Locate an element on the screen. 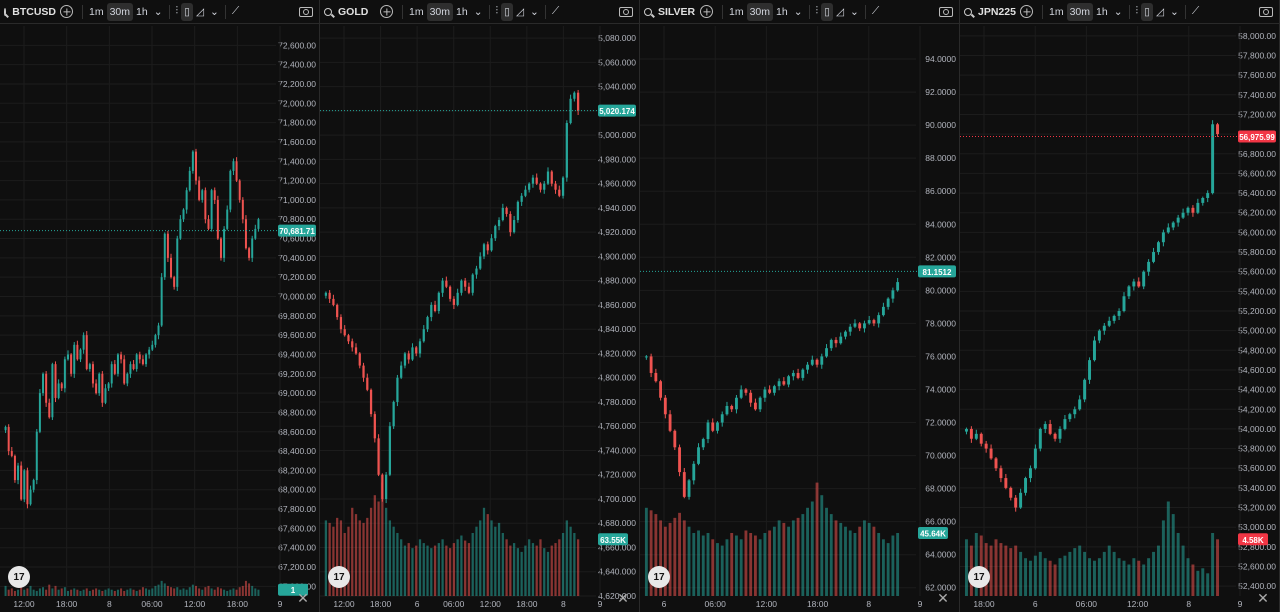 Image resolution: width=1280 pixels, height=612 pixels. symbol-search: BTCUSD is located at coordinates (30, 12).